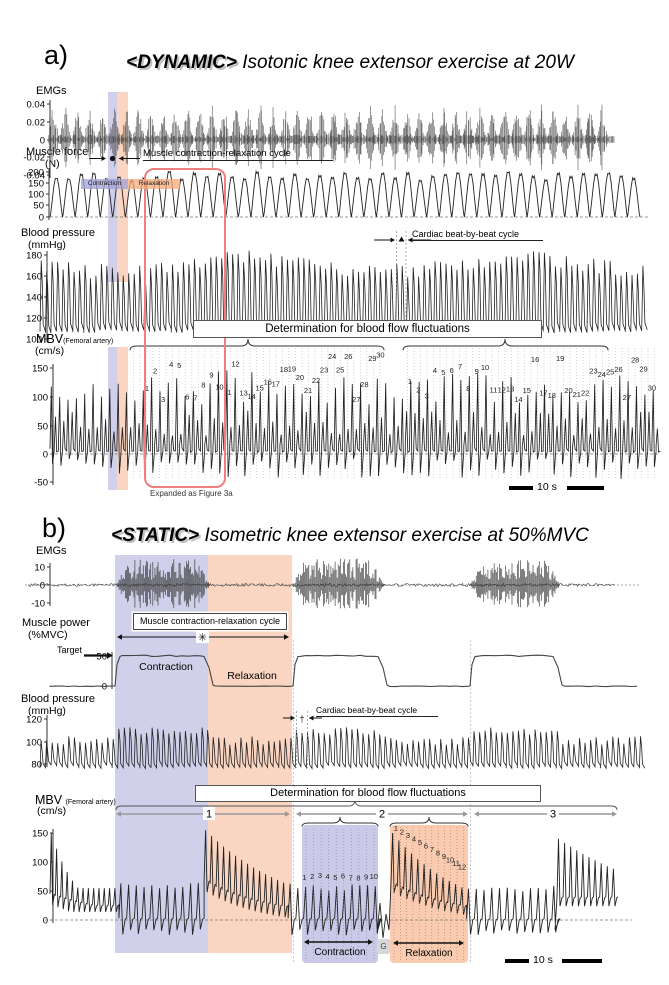 This screenshot has width=669, height=985. Describe the element at coordinates (462, 867) in the screenshot. I see `beat-number-b-relaxation: 12` at that location.